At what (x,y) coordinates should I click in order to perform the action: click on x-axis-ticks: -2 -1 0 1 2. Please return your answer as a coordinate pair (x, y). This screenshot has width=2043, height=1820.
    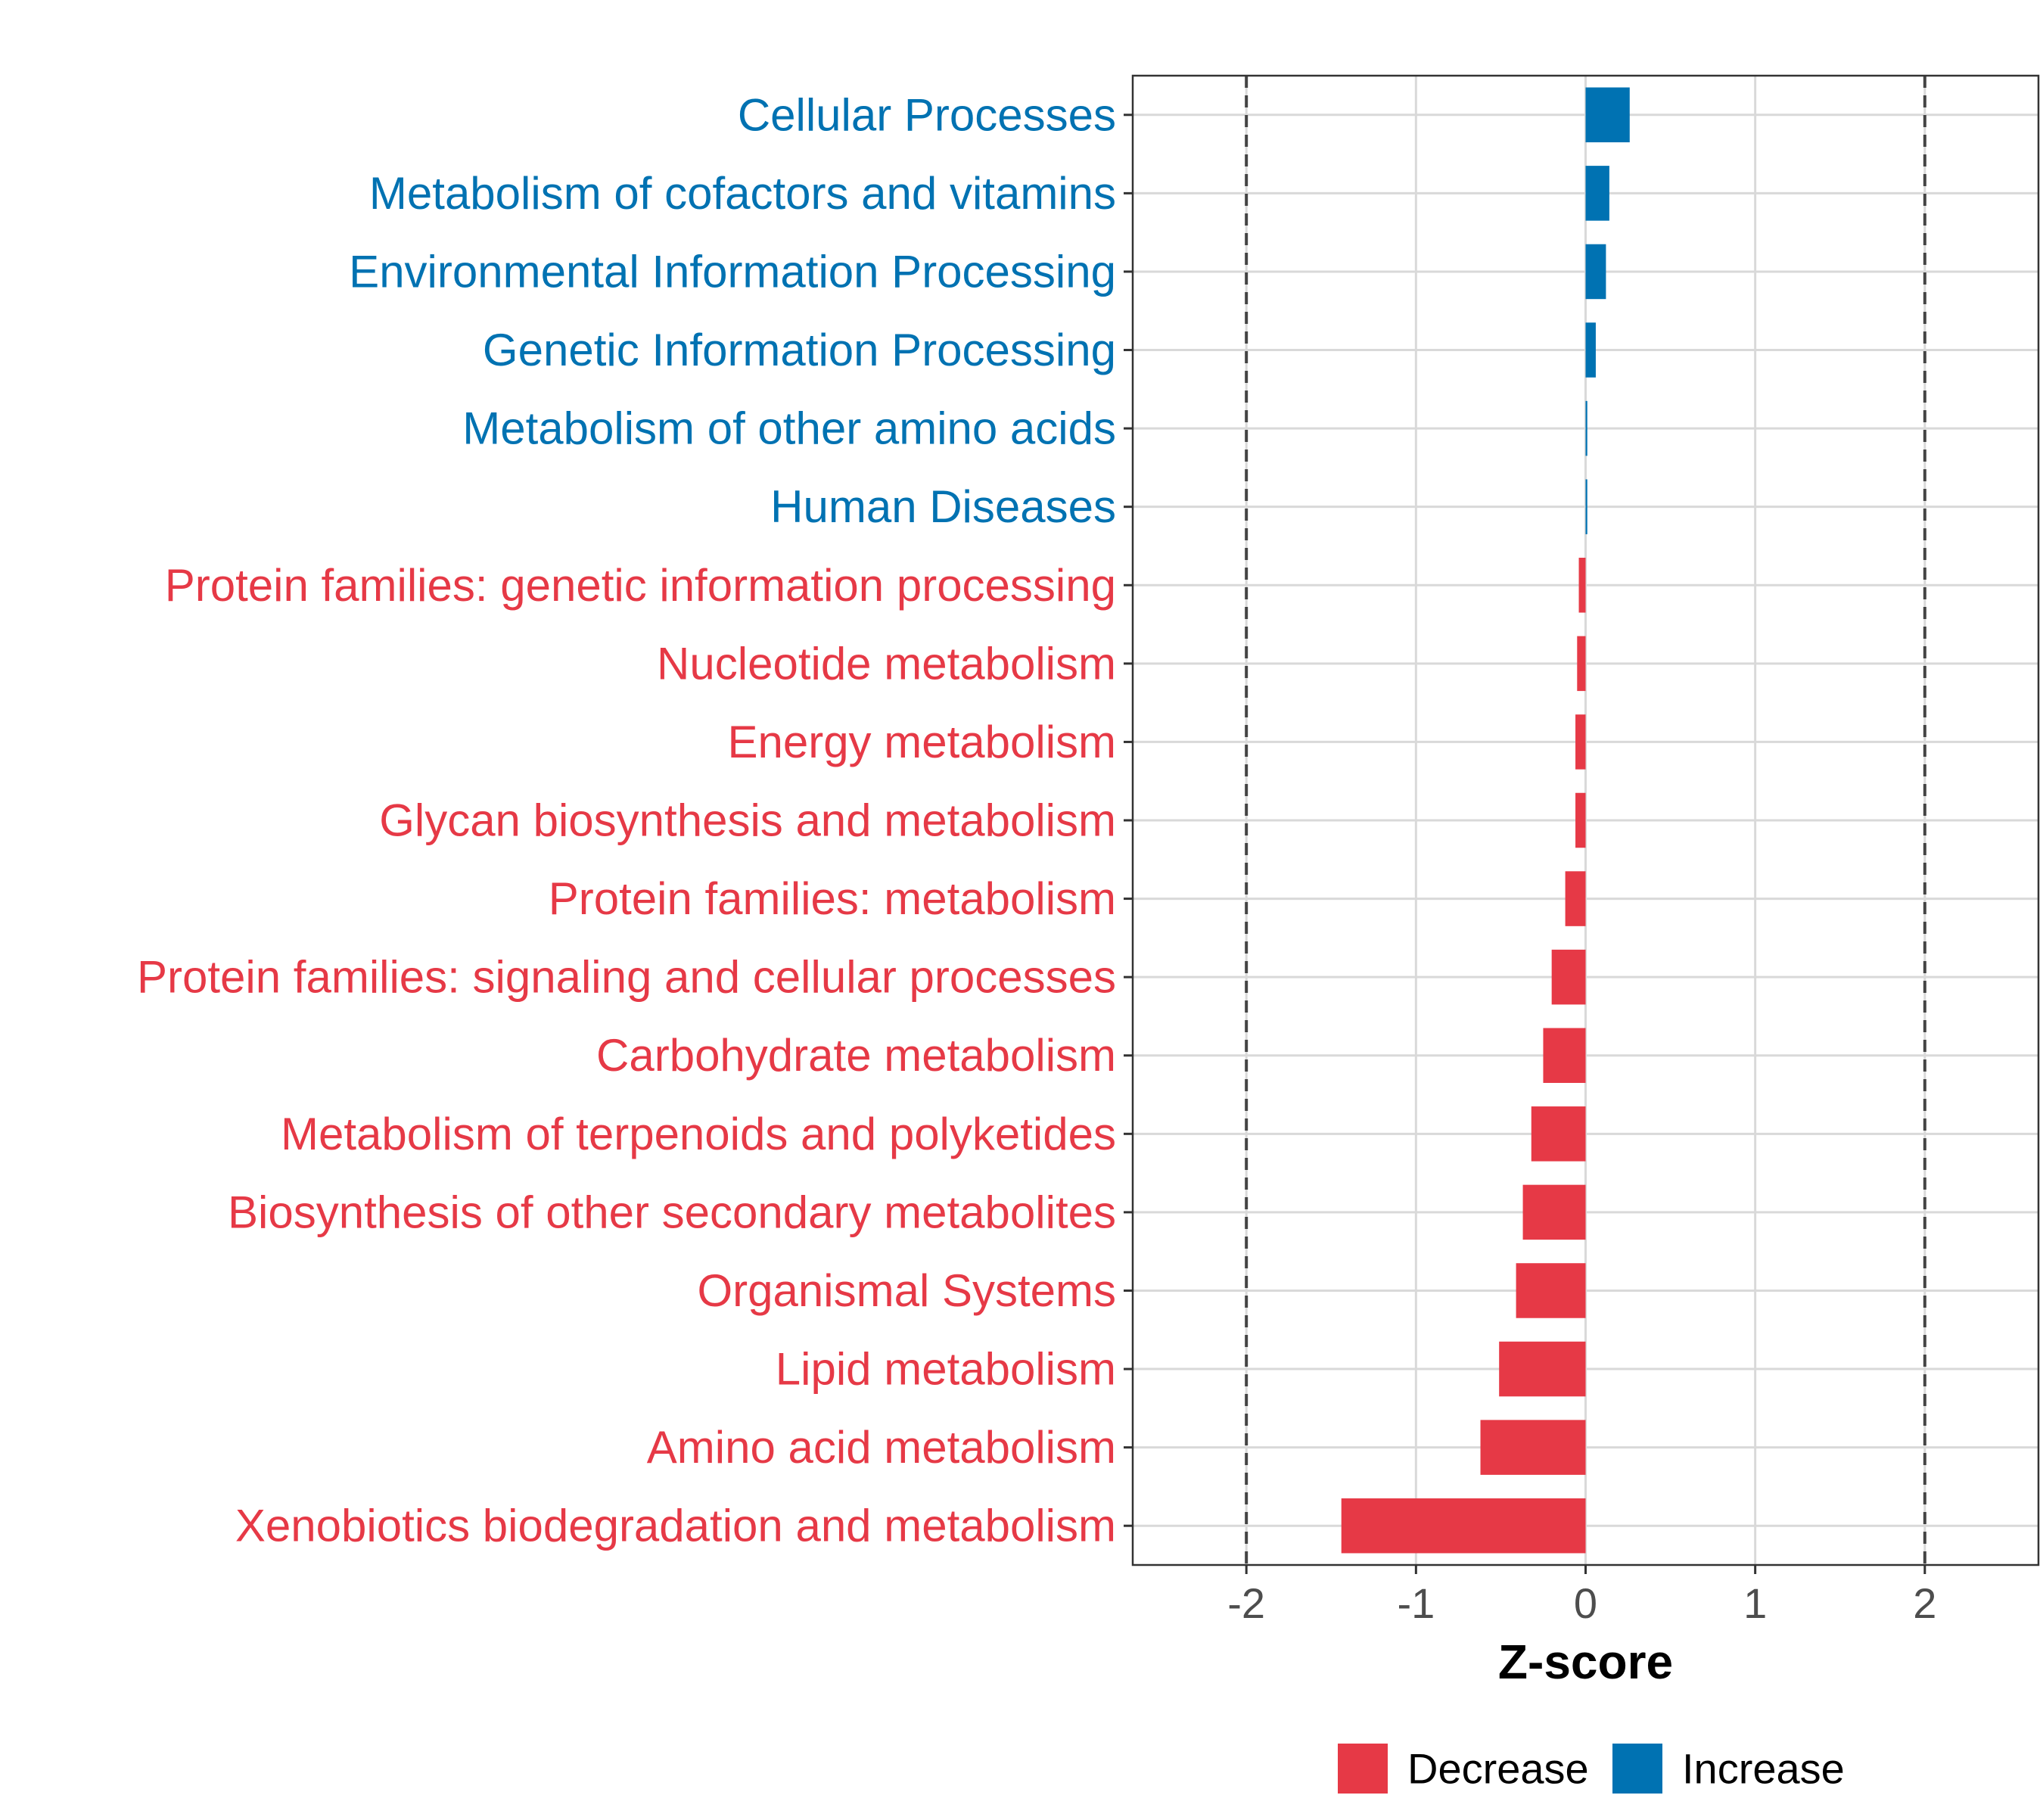
    Looking at the image, I should click on (1582, 1596).